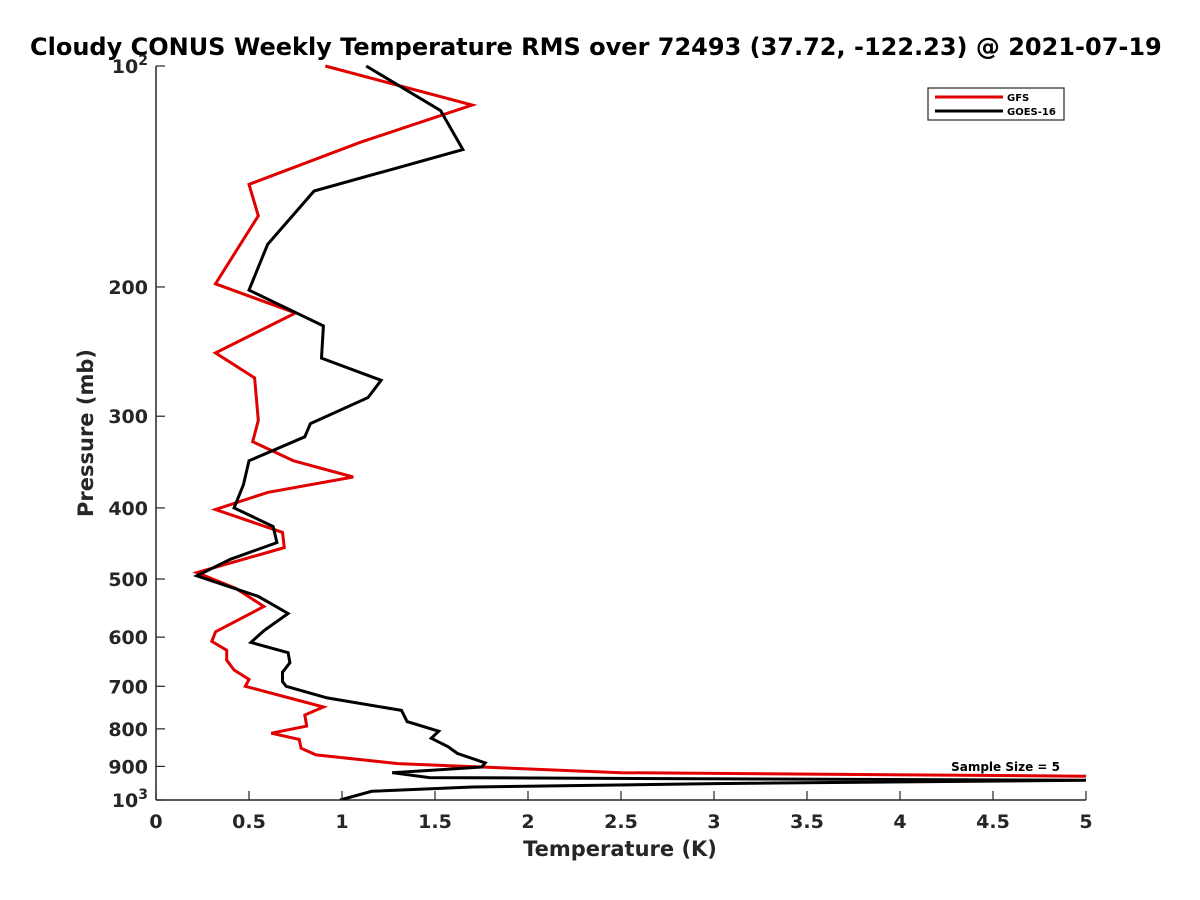  I want to click on x-tick-label: 5, so click(1085, 822).